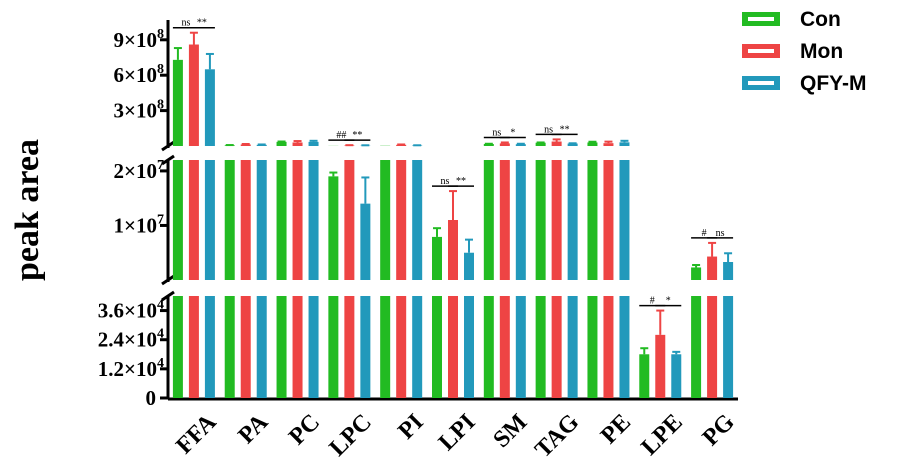  I want to click on y-tick-label: 9×10⁸, so click(139, 39).